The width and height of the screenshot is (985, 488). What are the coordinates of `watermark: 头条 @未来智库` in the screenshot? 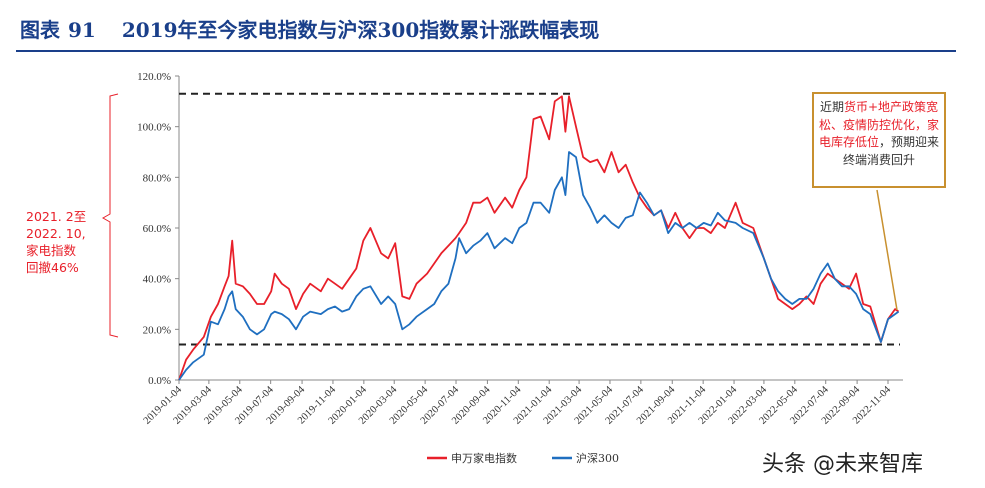 It's located at (842, 464).